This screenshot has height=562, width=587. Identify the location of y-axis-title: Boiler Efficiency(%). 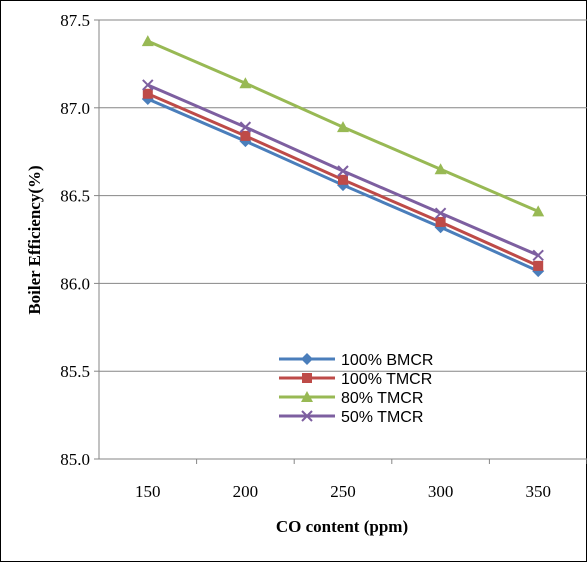
(34, 239).